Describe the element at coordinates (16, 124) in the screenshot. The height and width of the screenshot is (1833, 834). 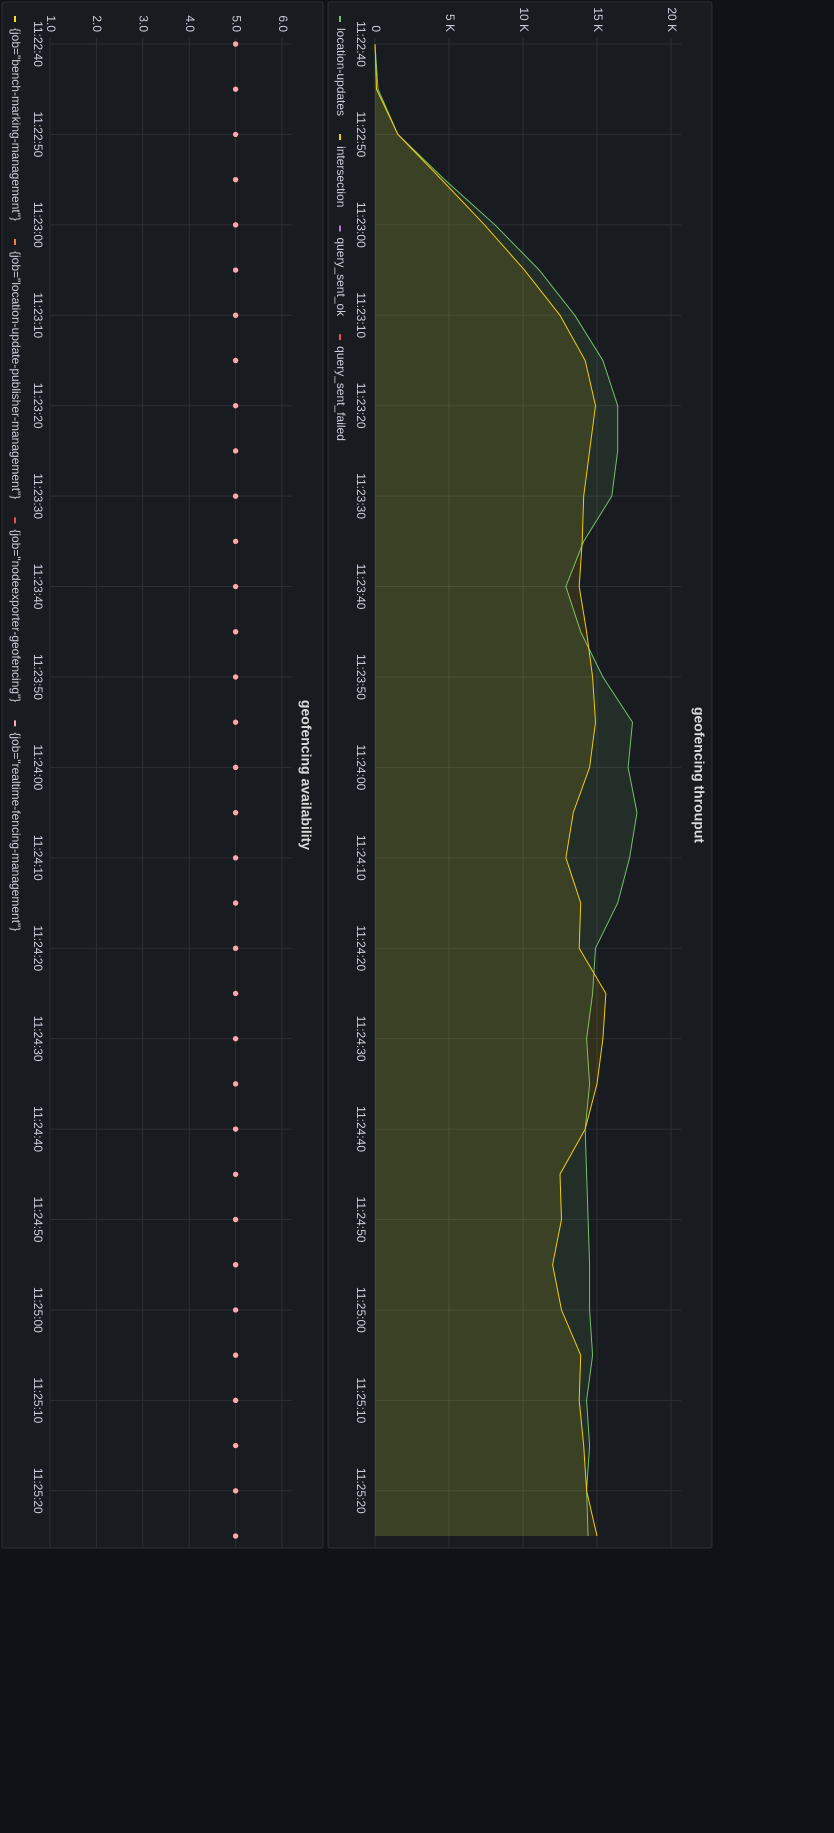
I see `legend-label: {job="bench-marking-management"}` at that location.